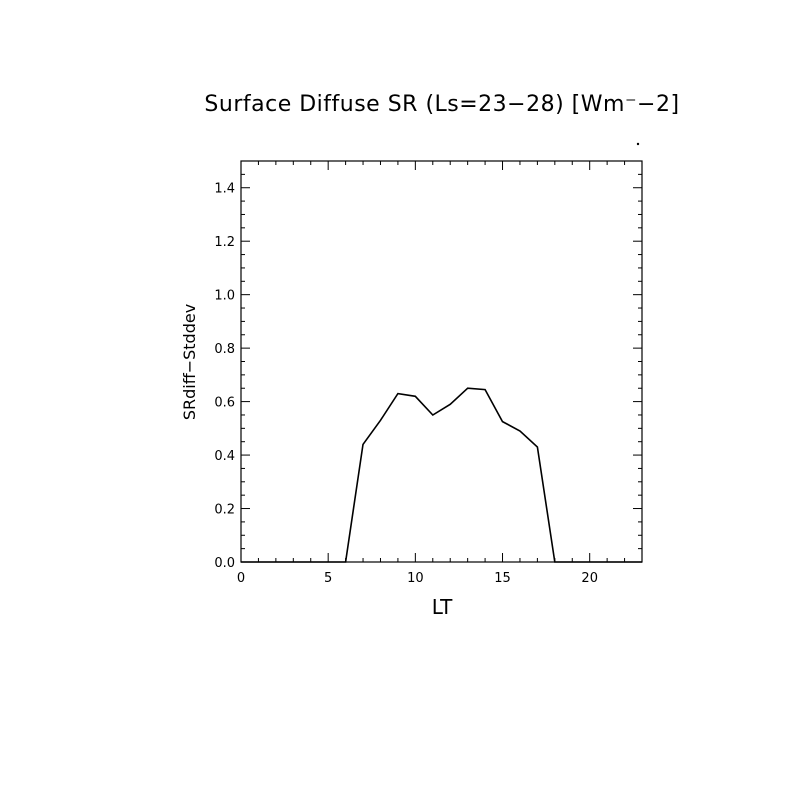 The width and height of the screenshot is (804, 804). Describe the element at coordinates (224, 403) in the screenshot. I see `y-tick-label: 0.6` at that location.